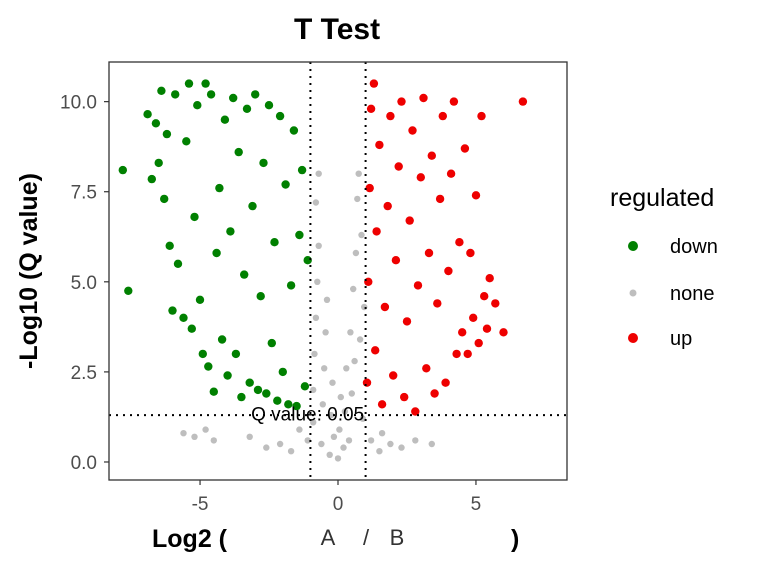 This screenshot has width=758, height=568. I want to click on x-axis: -5 0 5, so click(336, 497).